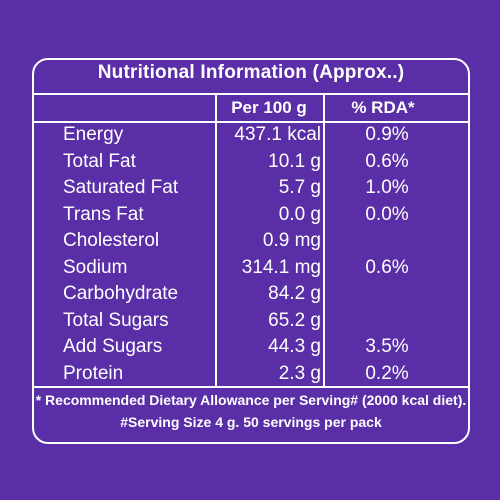 Image resolution: width=500 pixels, height=500 pixels. I want to click on nutrient-row: Add Sugars 44.3 g 3.5%, so click(250, 347).